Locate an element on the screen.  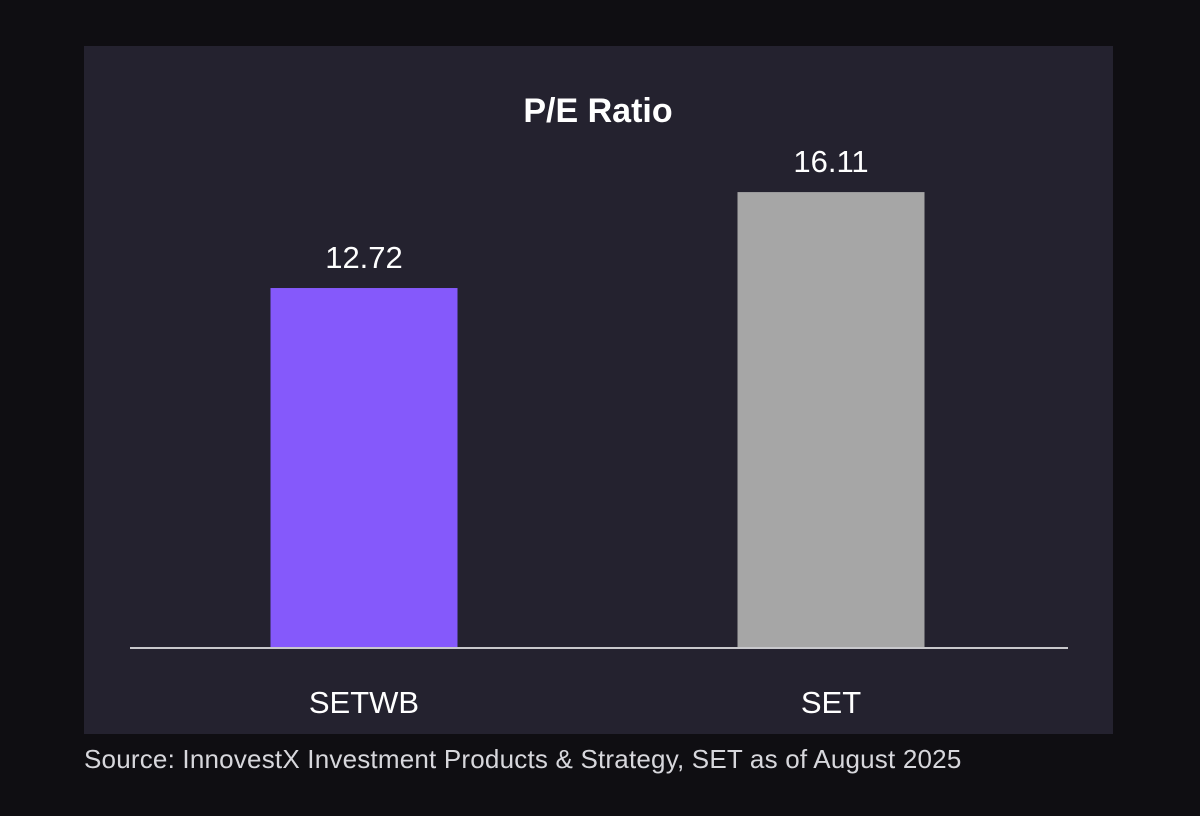
bar-setwb is located at coordinates (364, 468).